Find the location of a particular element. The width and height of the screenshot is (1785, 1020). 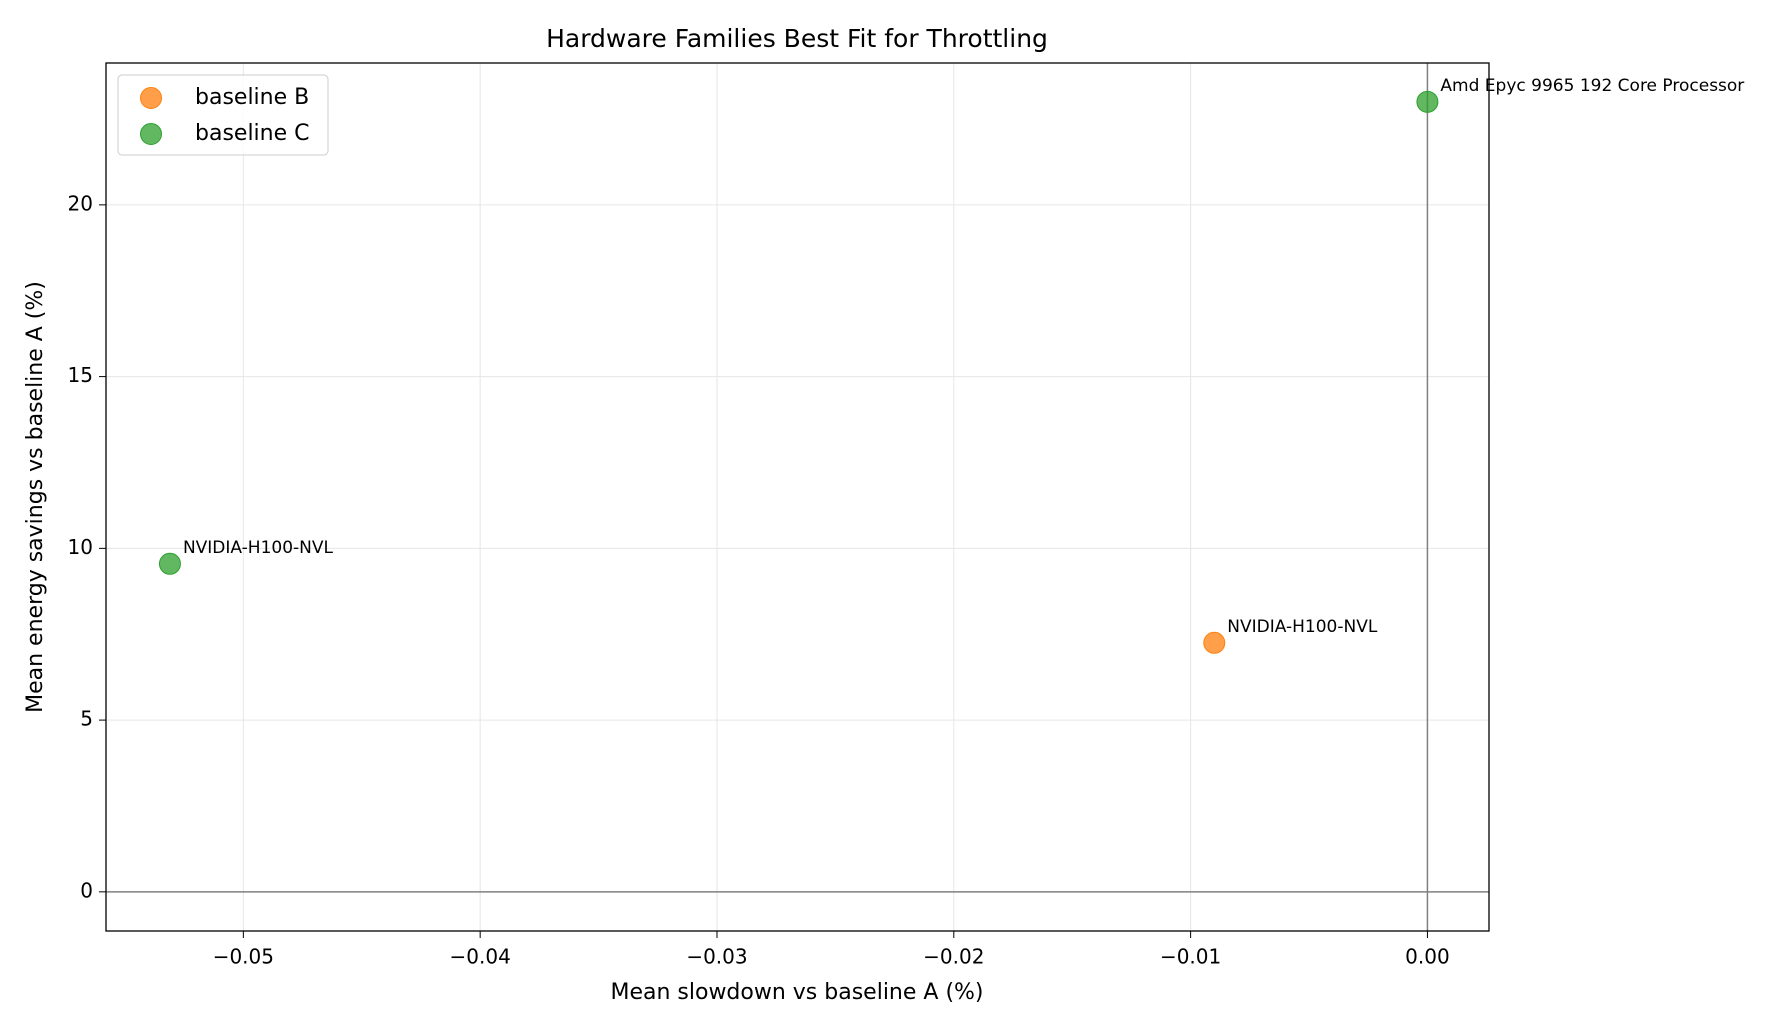

x-tick-label: −0.02 is located at coordinates (953, 957).